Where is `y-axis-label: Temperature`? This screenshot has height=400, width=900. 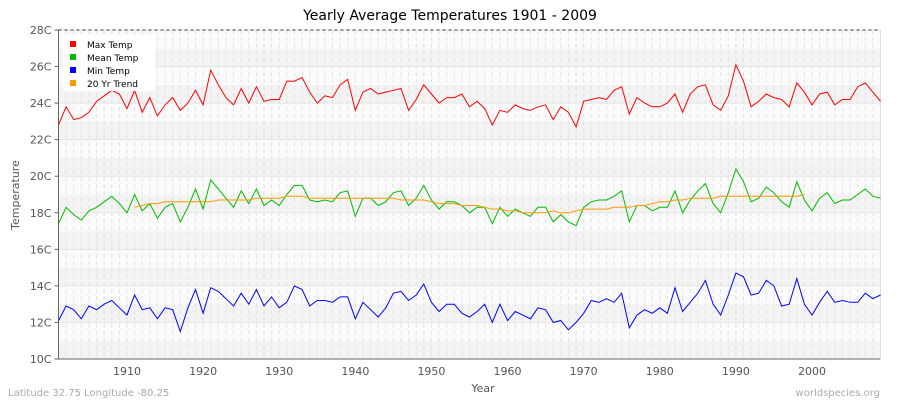 y-axis-label: Temperature is located at coordinates (15, 195).